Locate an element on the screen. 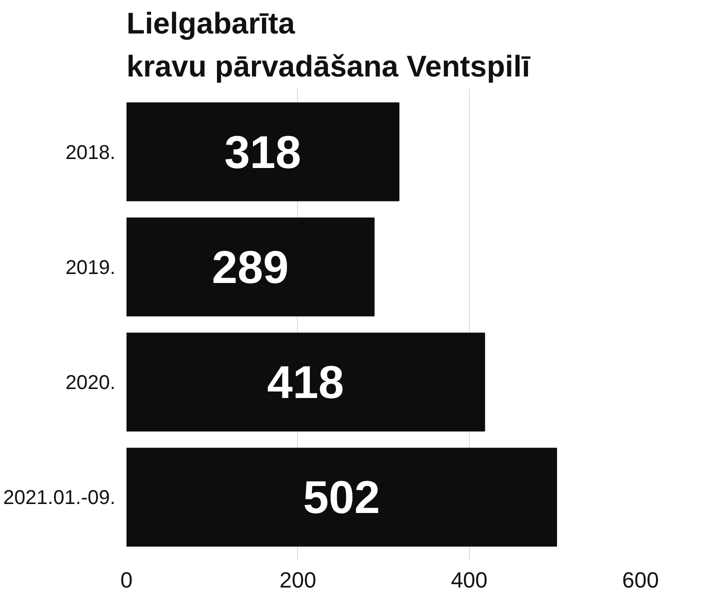  y-tick-label: 2018. is located at coordinates (90, 153).